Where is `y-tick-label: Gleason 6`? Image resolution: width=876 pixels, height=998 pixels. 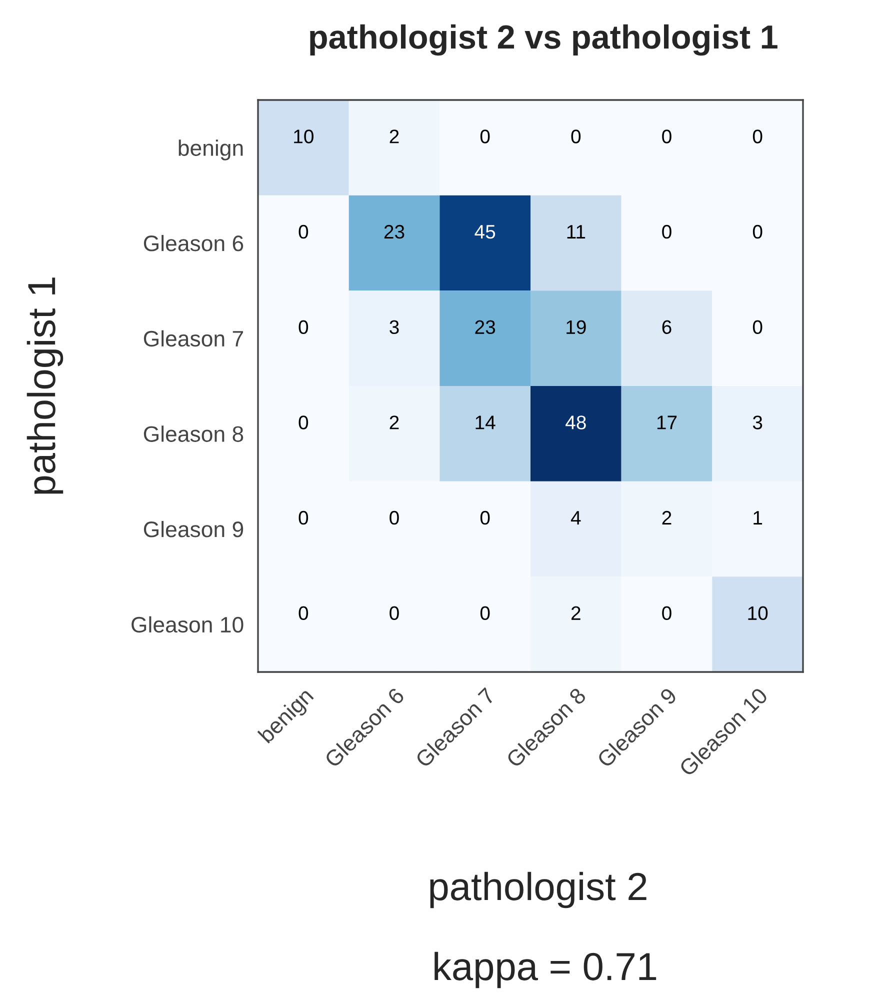
y-tick-label: Gleason 6 is located at coordinates (194, 243).